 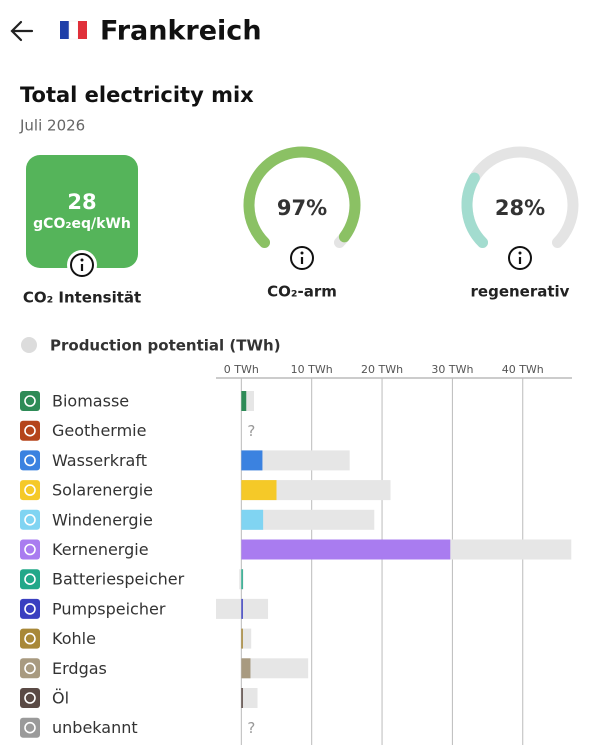 What do you see at coordinates (60, 698) in the screenshot?
I see `category-label: Öl` at bounding box center [60, 698].